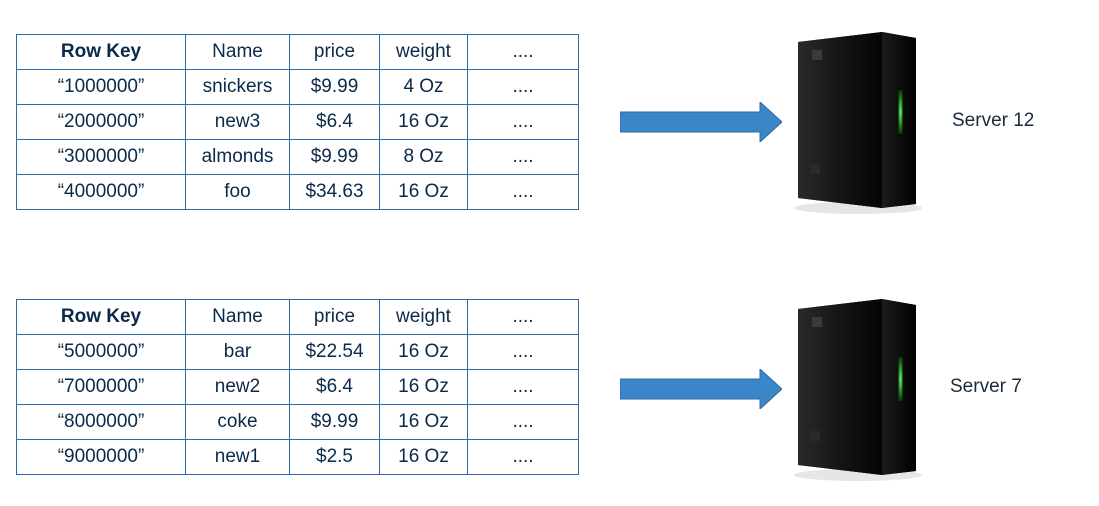  Describe the element at coordinates (101, 157) in the screenshot. I see `cell-row-key: “3000000”` at that location.